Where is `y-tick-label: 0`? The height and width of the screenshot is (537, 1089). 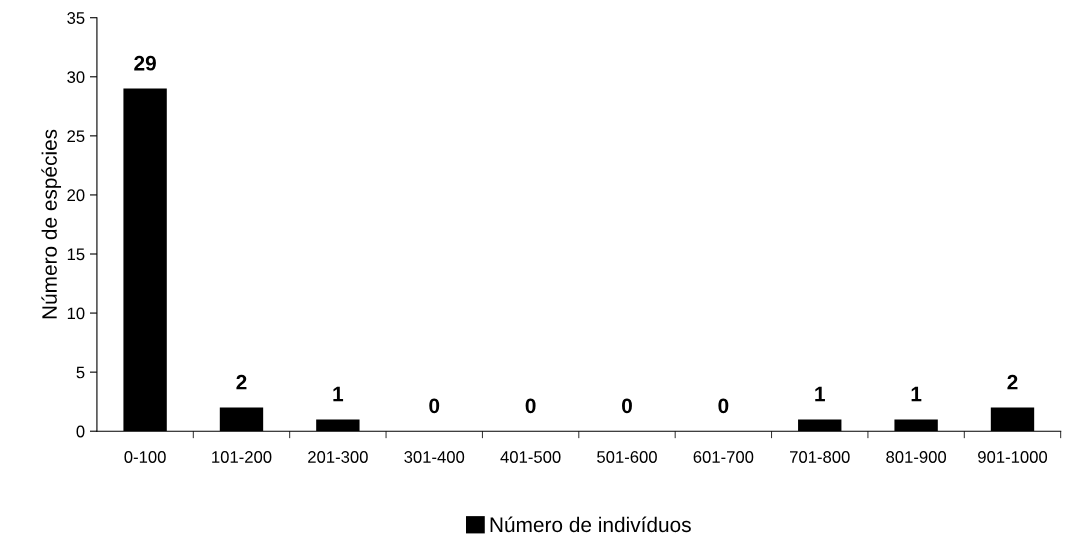
y-tick-label: 0 is located at coordinates (80, 431).